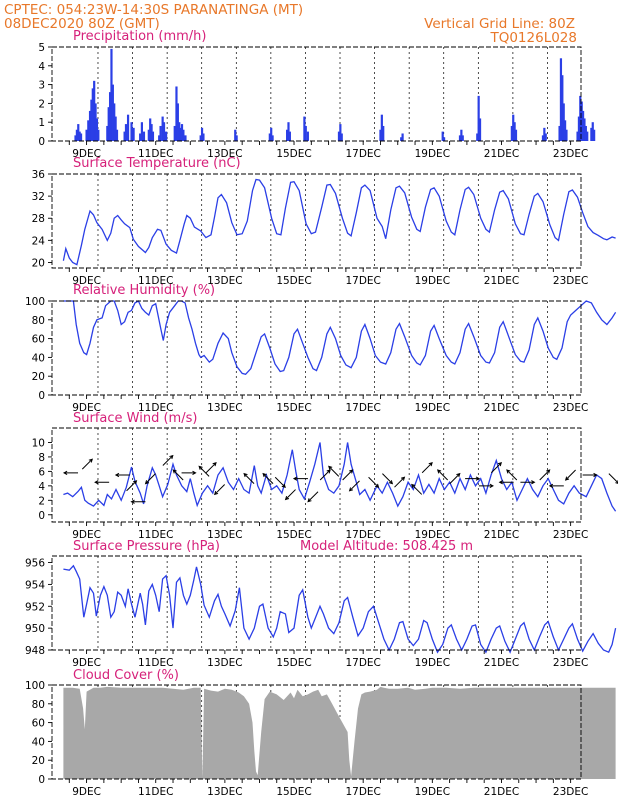  Describe the element at coordinates (316, 348) in the screenshot. I see `rh-frame` at that location.